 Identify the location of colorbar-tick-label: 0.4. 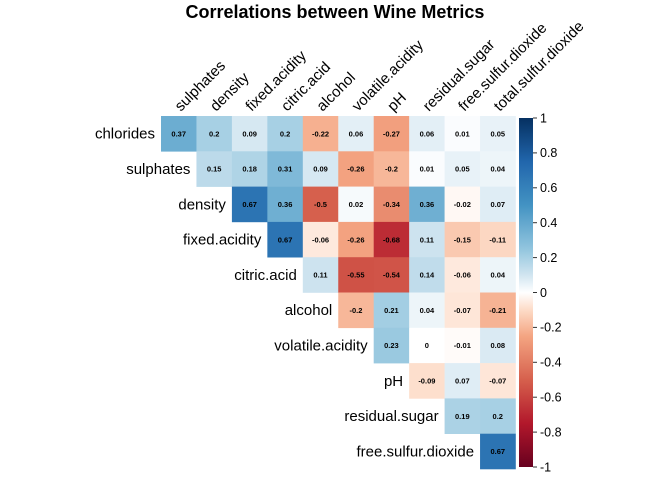
(548, 223).